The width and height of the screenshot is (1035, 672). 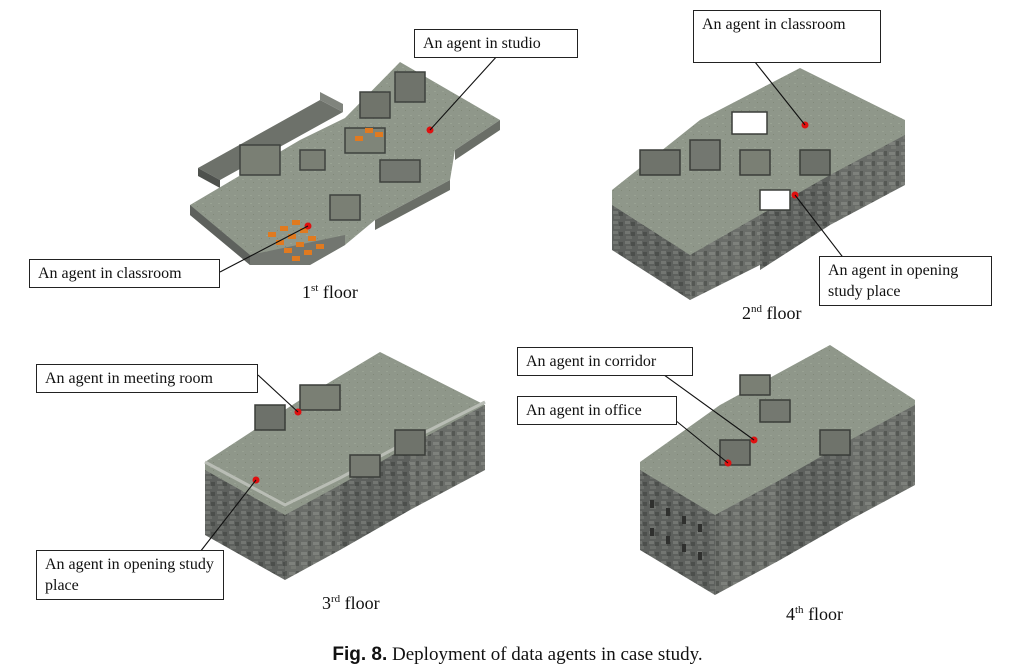 What do you see at coordinates (815, 614) in the screenshot?
I see `floor-label-4: 4th floor` at bounding box center [815, 614].